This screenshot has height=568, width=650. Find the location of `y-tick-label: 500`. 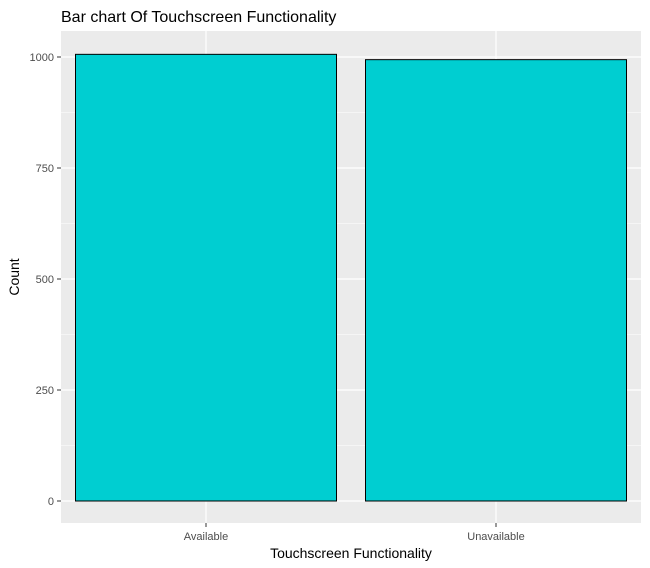

y-tick-label: 500 is located at coordinates (45, 280).